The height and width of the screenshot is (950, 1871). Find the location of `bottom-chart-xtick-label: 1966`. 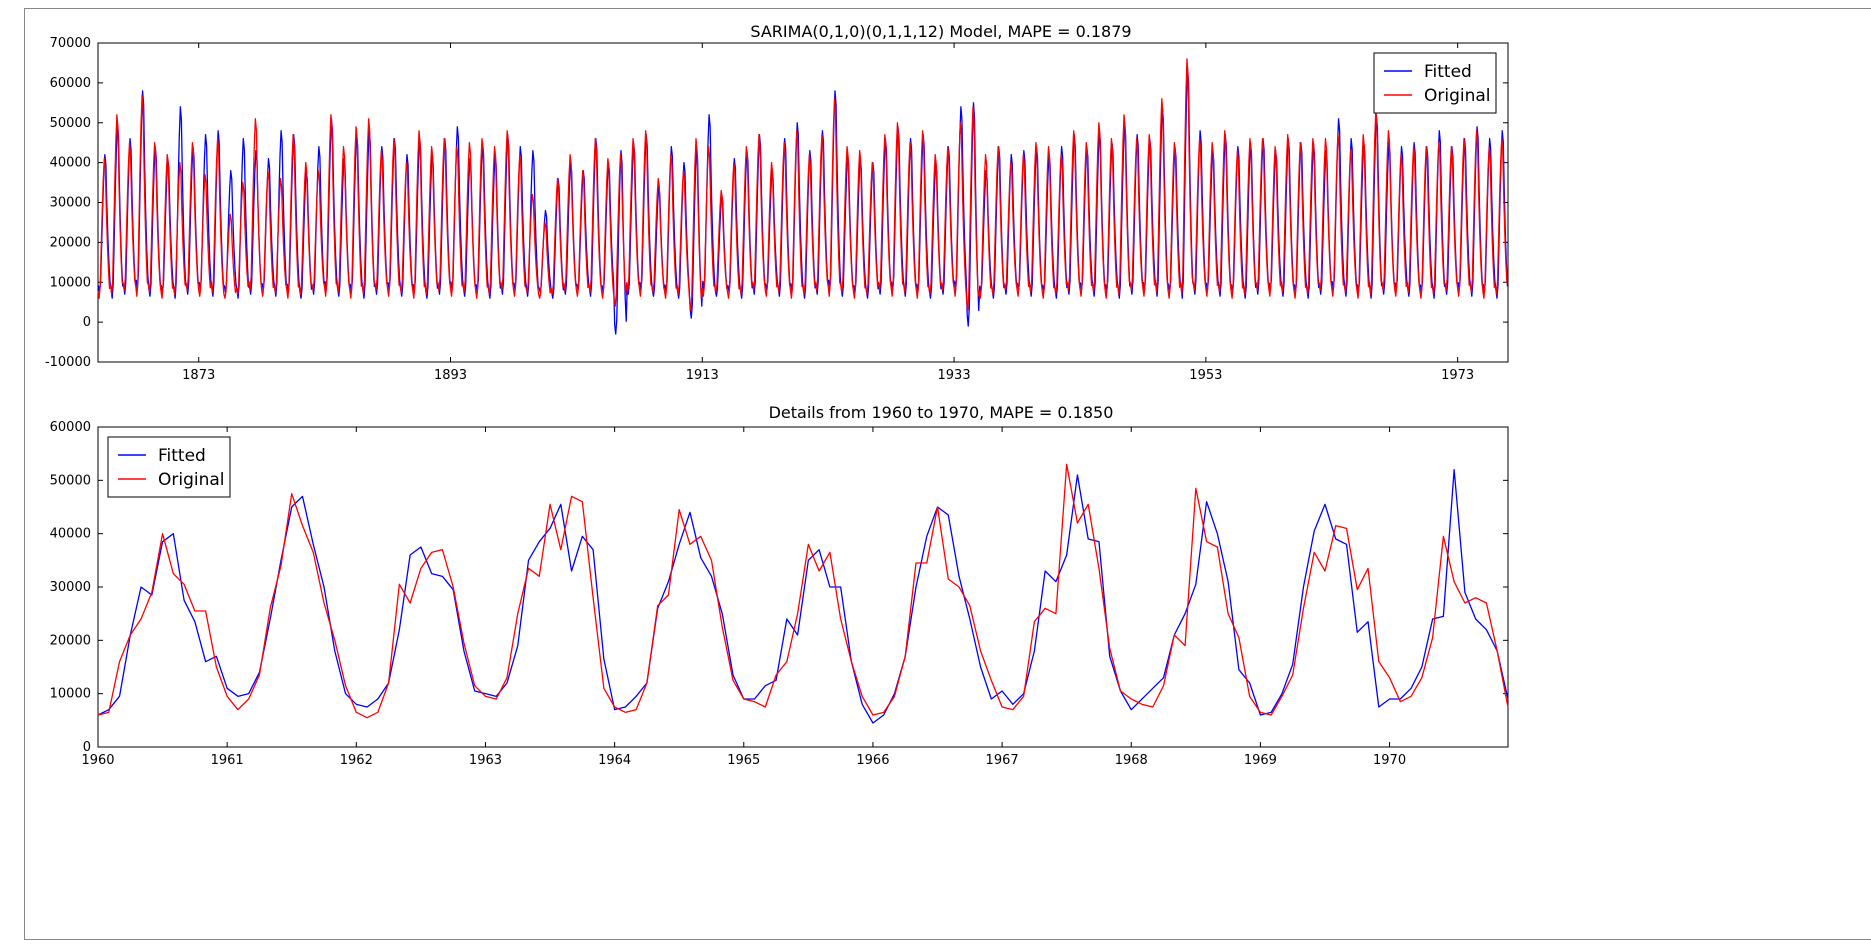

bottom-chart-xtick-label: 1966 is located at coordinates (872, 760).